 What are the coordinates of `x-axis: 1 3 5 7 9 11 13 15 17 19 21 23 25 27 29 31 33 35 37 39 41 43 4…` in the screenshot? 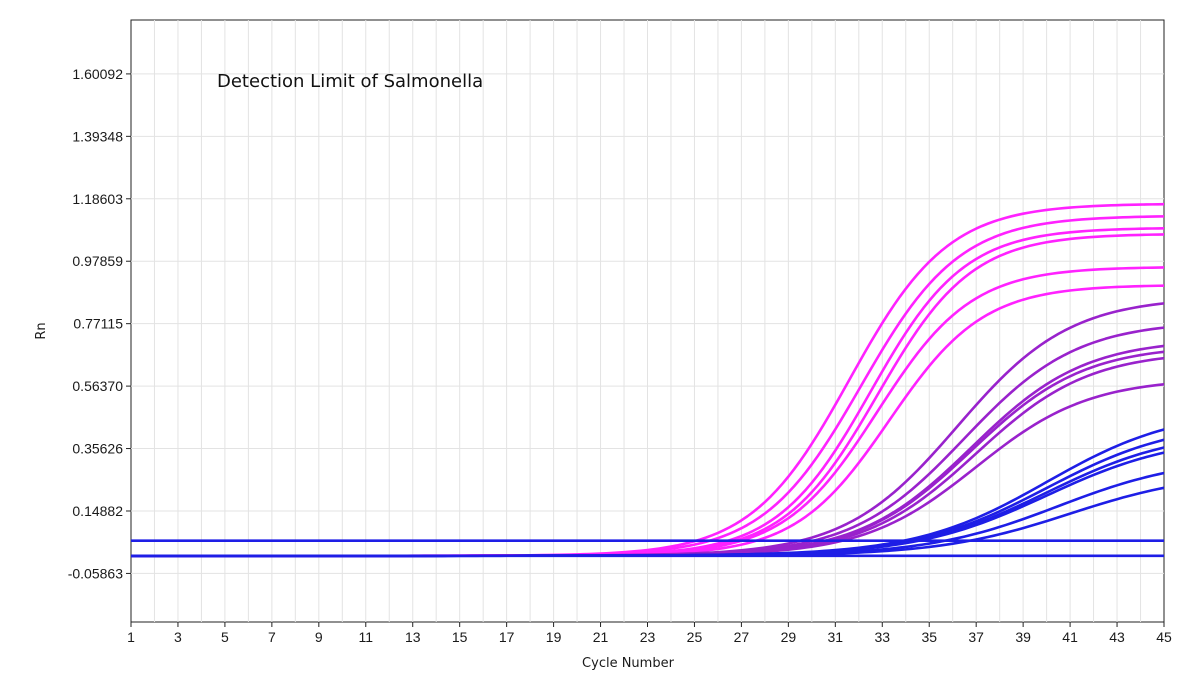 It's located at (649, 633).